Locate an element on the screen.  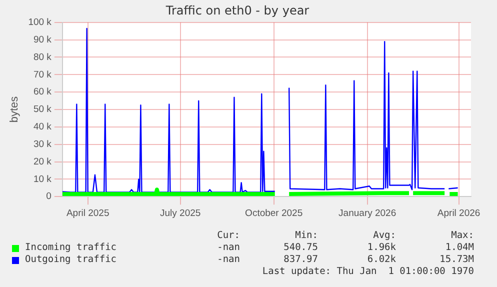
y-tick-label: 90 k is located at coordinates (42, 40).